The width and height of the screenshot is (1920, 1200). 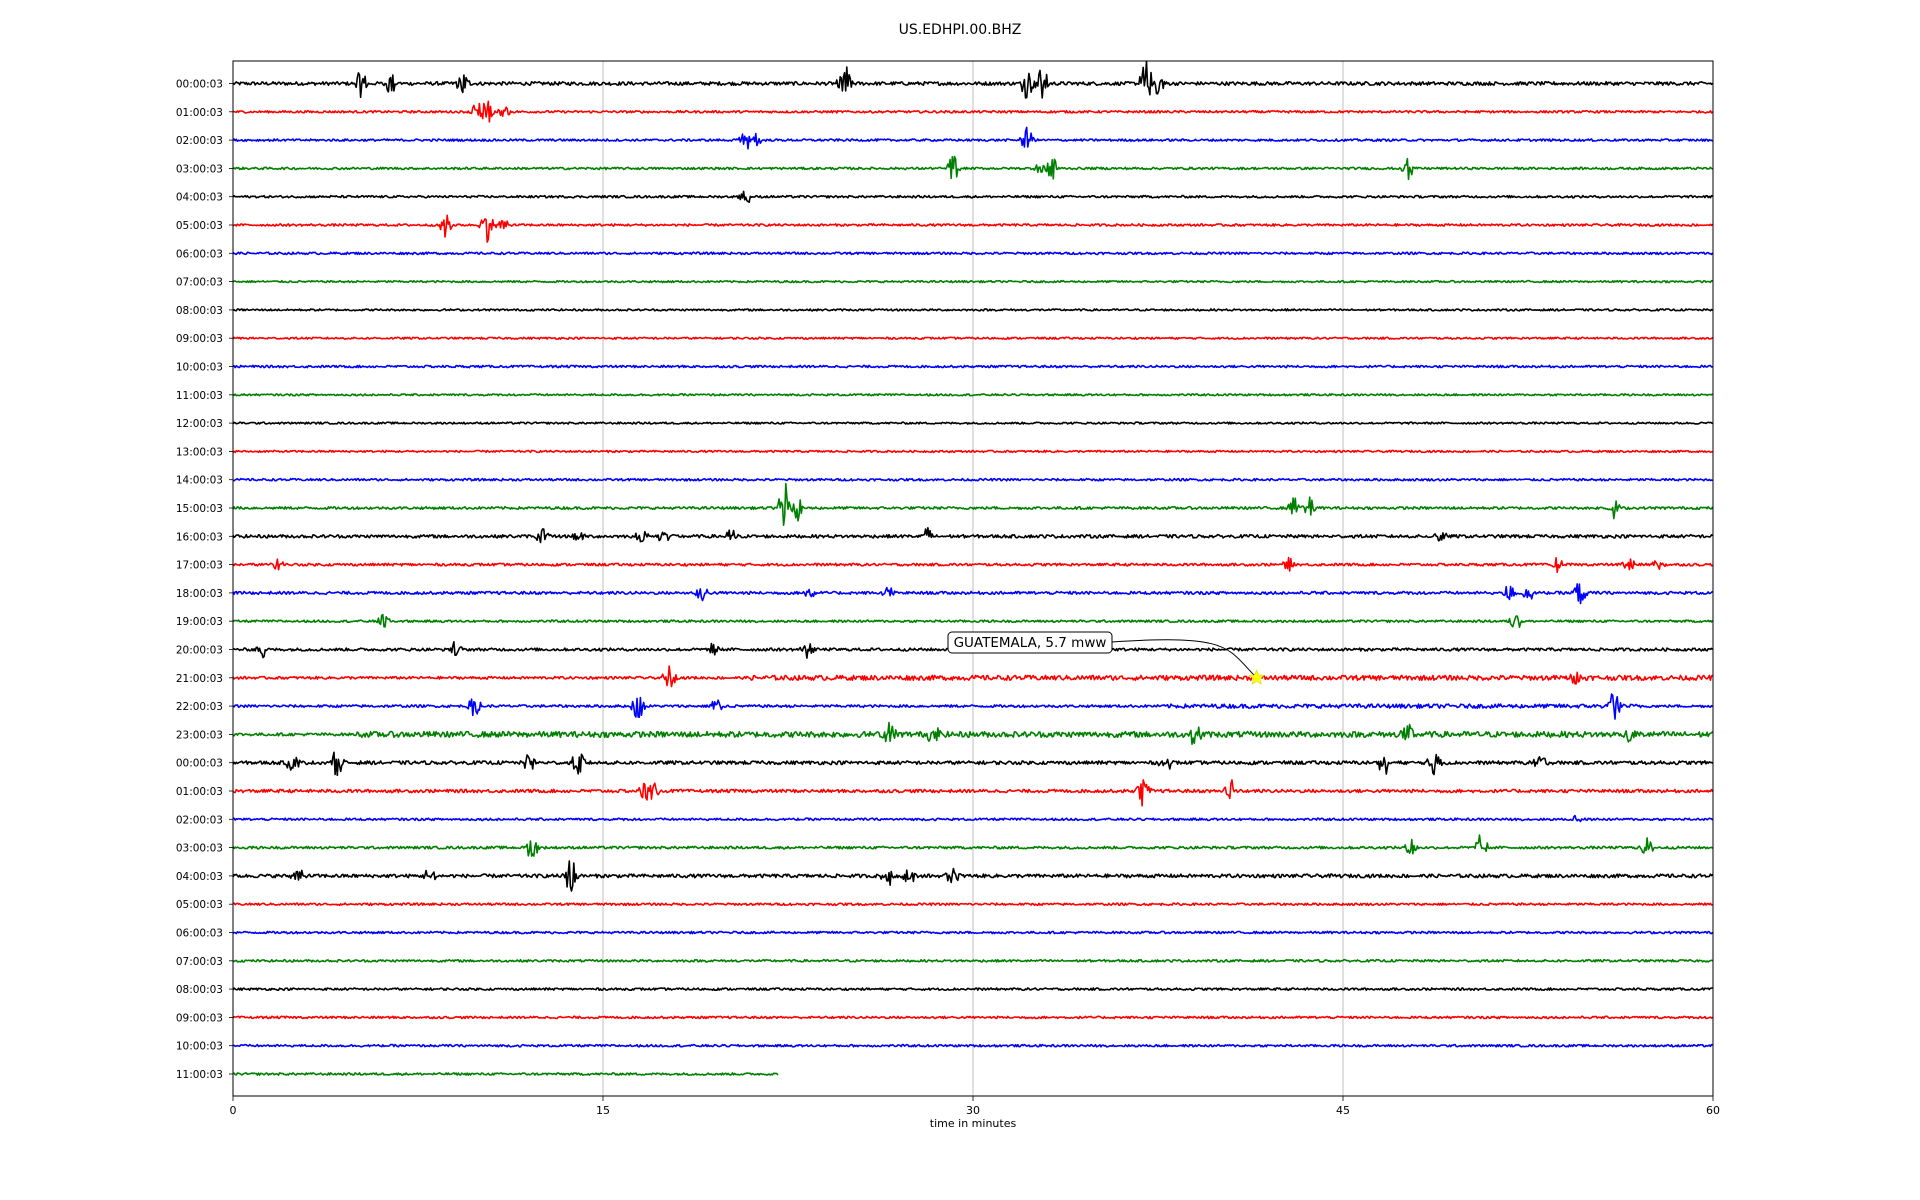 I want to click on x-tick-label: 15, so click(x=603, y=1110).